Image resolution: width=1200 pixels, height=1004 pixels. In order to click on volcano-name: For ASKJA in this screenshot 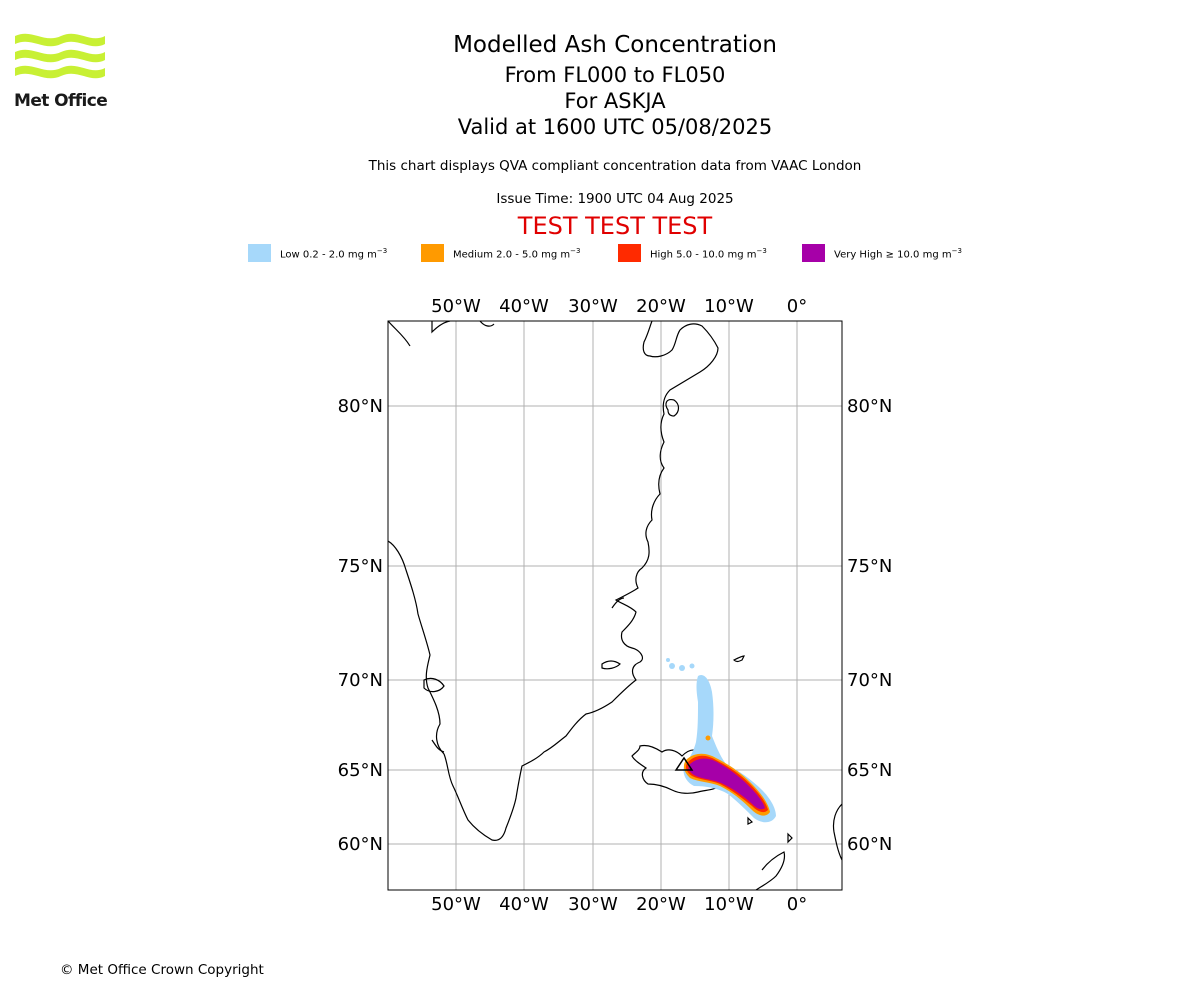, I will do `click(615, 101)`.